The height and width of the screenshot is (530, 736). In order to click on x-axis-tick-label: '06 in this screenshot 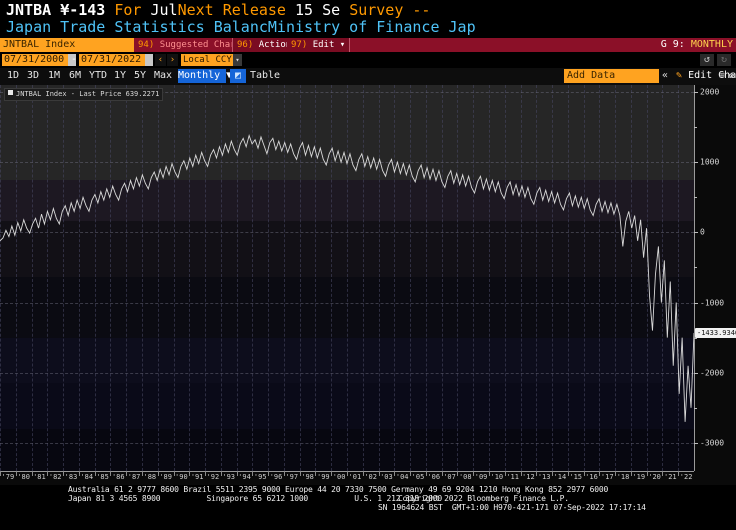, I will do `click(434, 477)`.